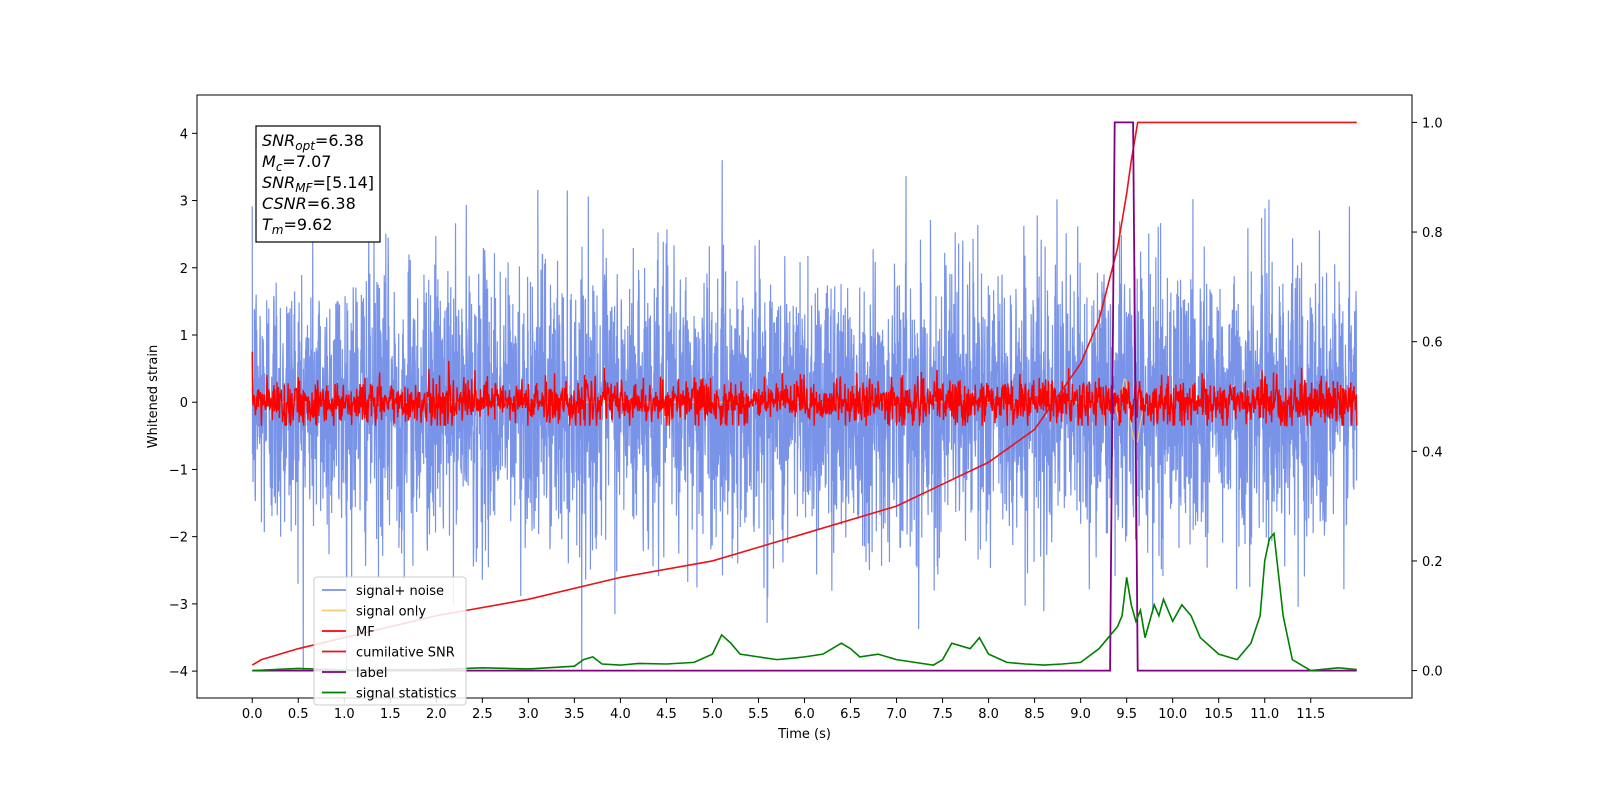 The height and width of the screenshot is (800, 1600). What do you see at coordinates (405, 653) in the screenshot?
I see `legend-entry-label: cumilative SNR` at bounding box center [405, 653].